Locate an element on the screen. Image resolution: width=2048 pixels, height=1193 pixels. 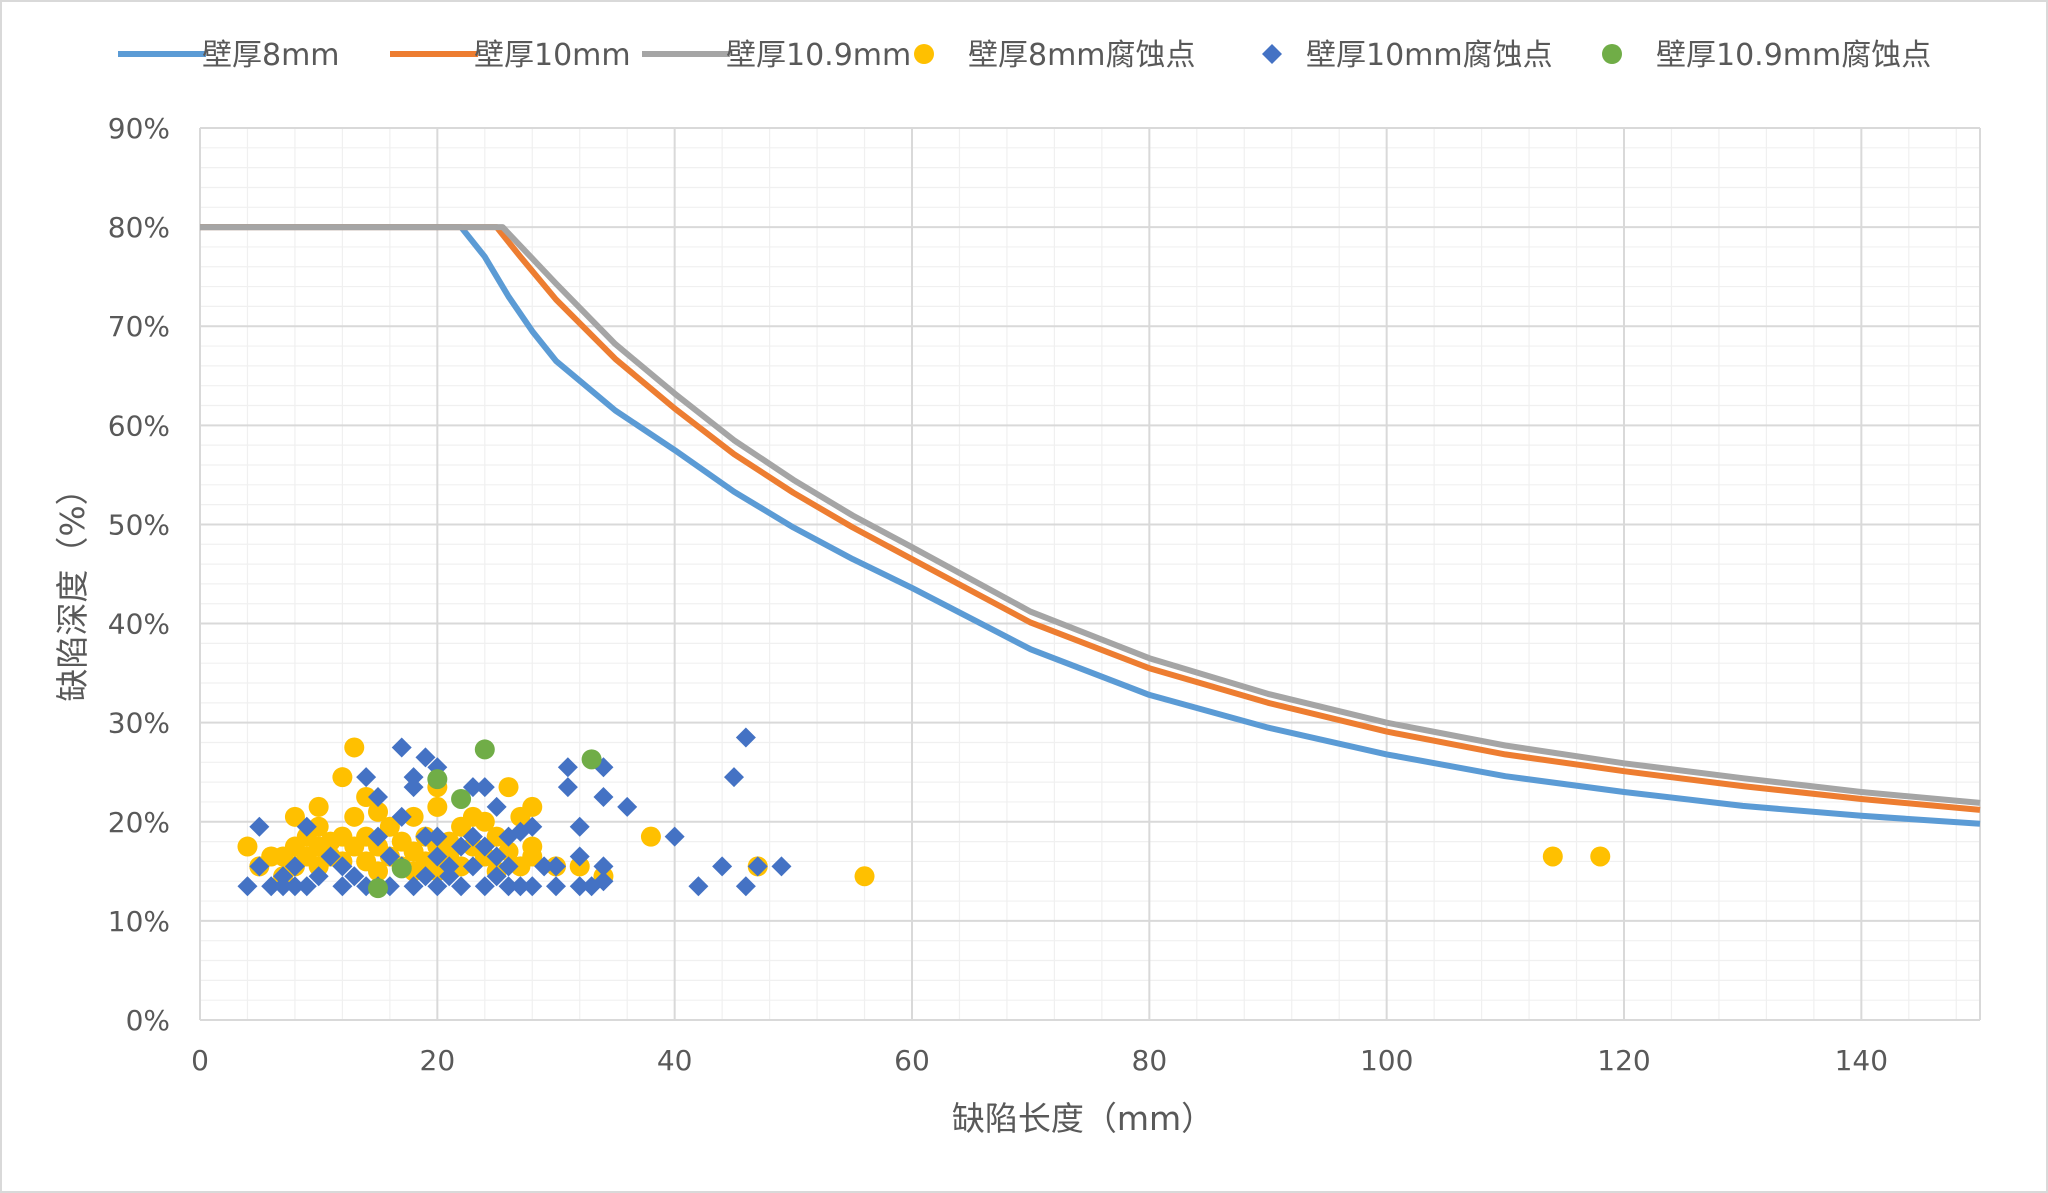
legend-label: 壁厚10.9mm is located at coordinates (818, 55).